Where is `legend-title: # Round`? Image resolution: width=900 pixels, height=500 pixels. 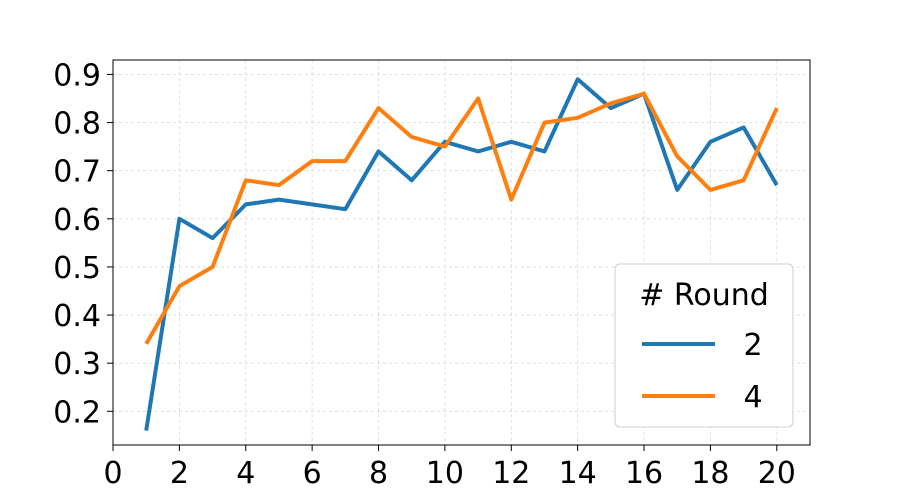
legend-title: # Round is located at coordinates (704, 295).